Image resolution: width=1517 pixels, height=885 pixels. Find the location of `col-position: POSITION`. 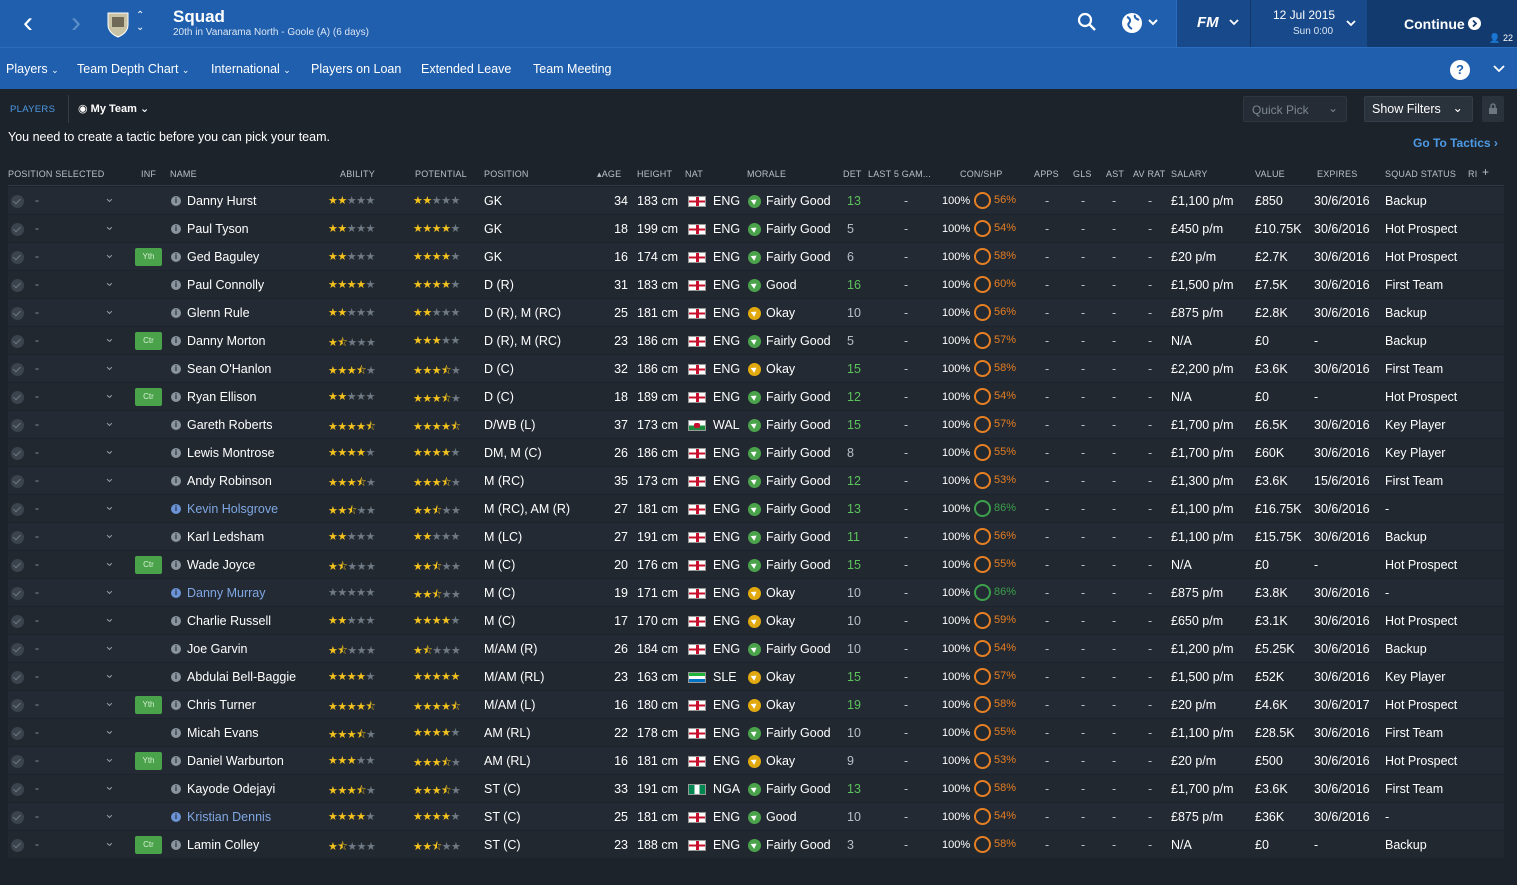

col-position: POSITION is located at coordinates (506, 174).